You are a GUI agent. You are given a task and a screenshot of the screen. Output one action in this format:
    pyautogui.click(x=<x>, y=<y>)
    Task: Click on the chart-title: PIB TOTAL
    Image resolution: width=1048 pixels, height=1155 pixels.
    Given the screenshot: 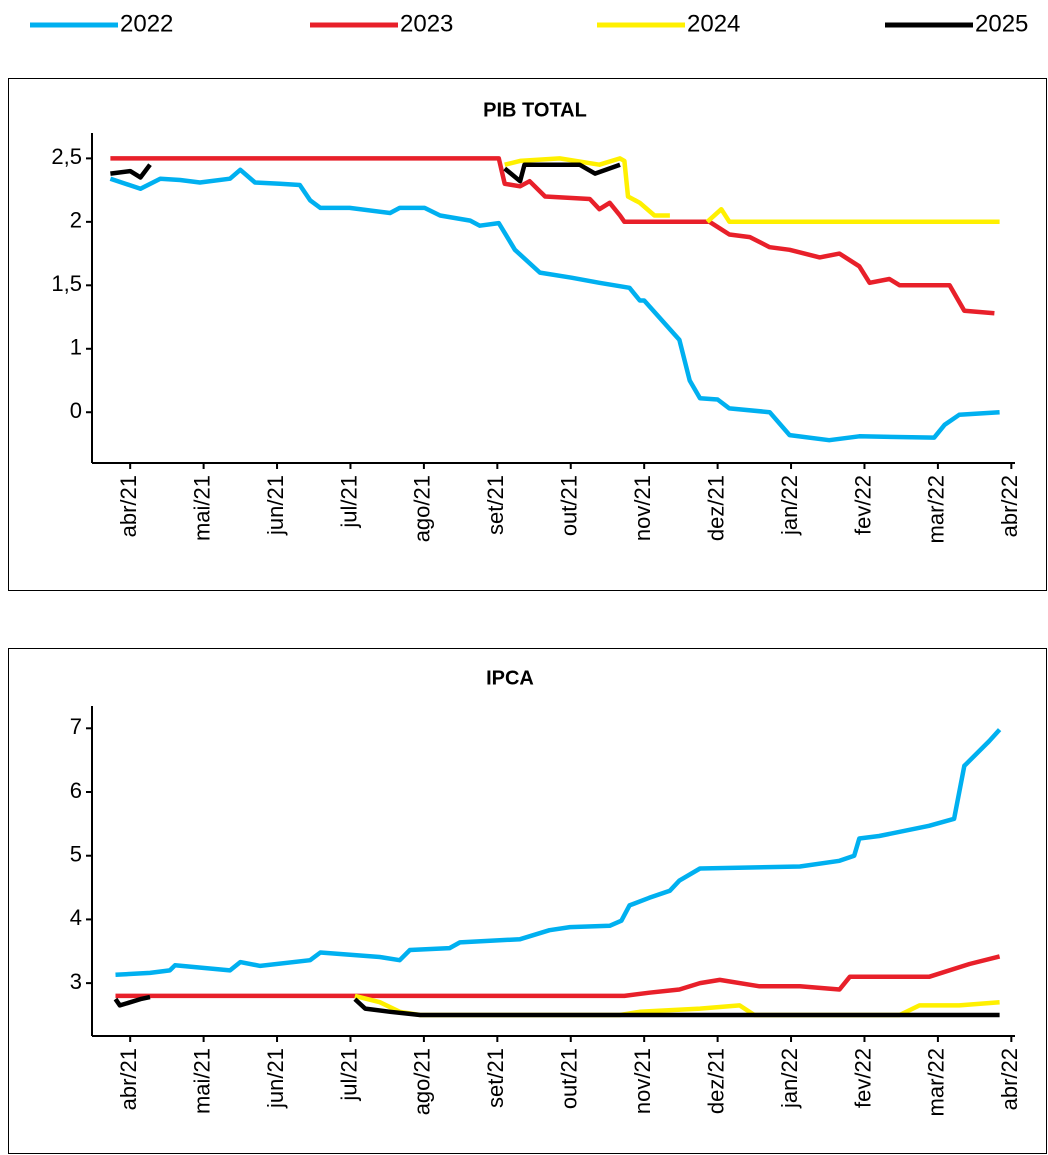 What is the action you would take?
    pyautogui.click(x=535, y=110)
    